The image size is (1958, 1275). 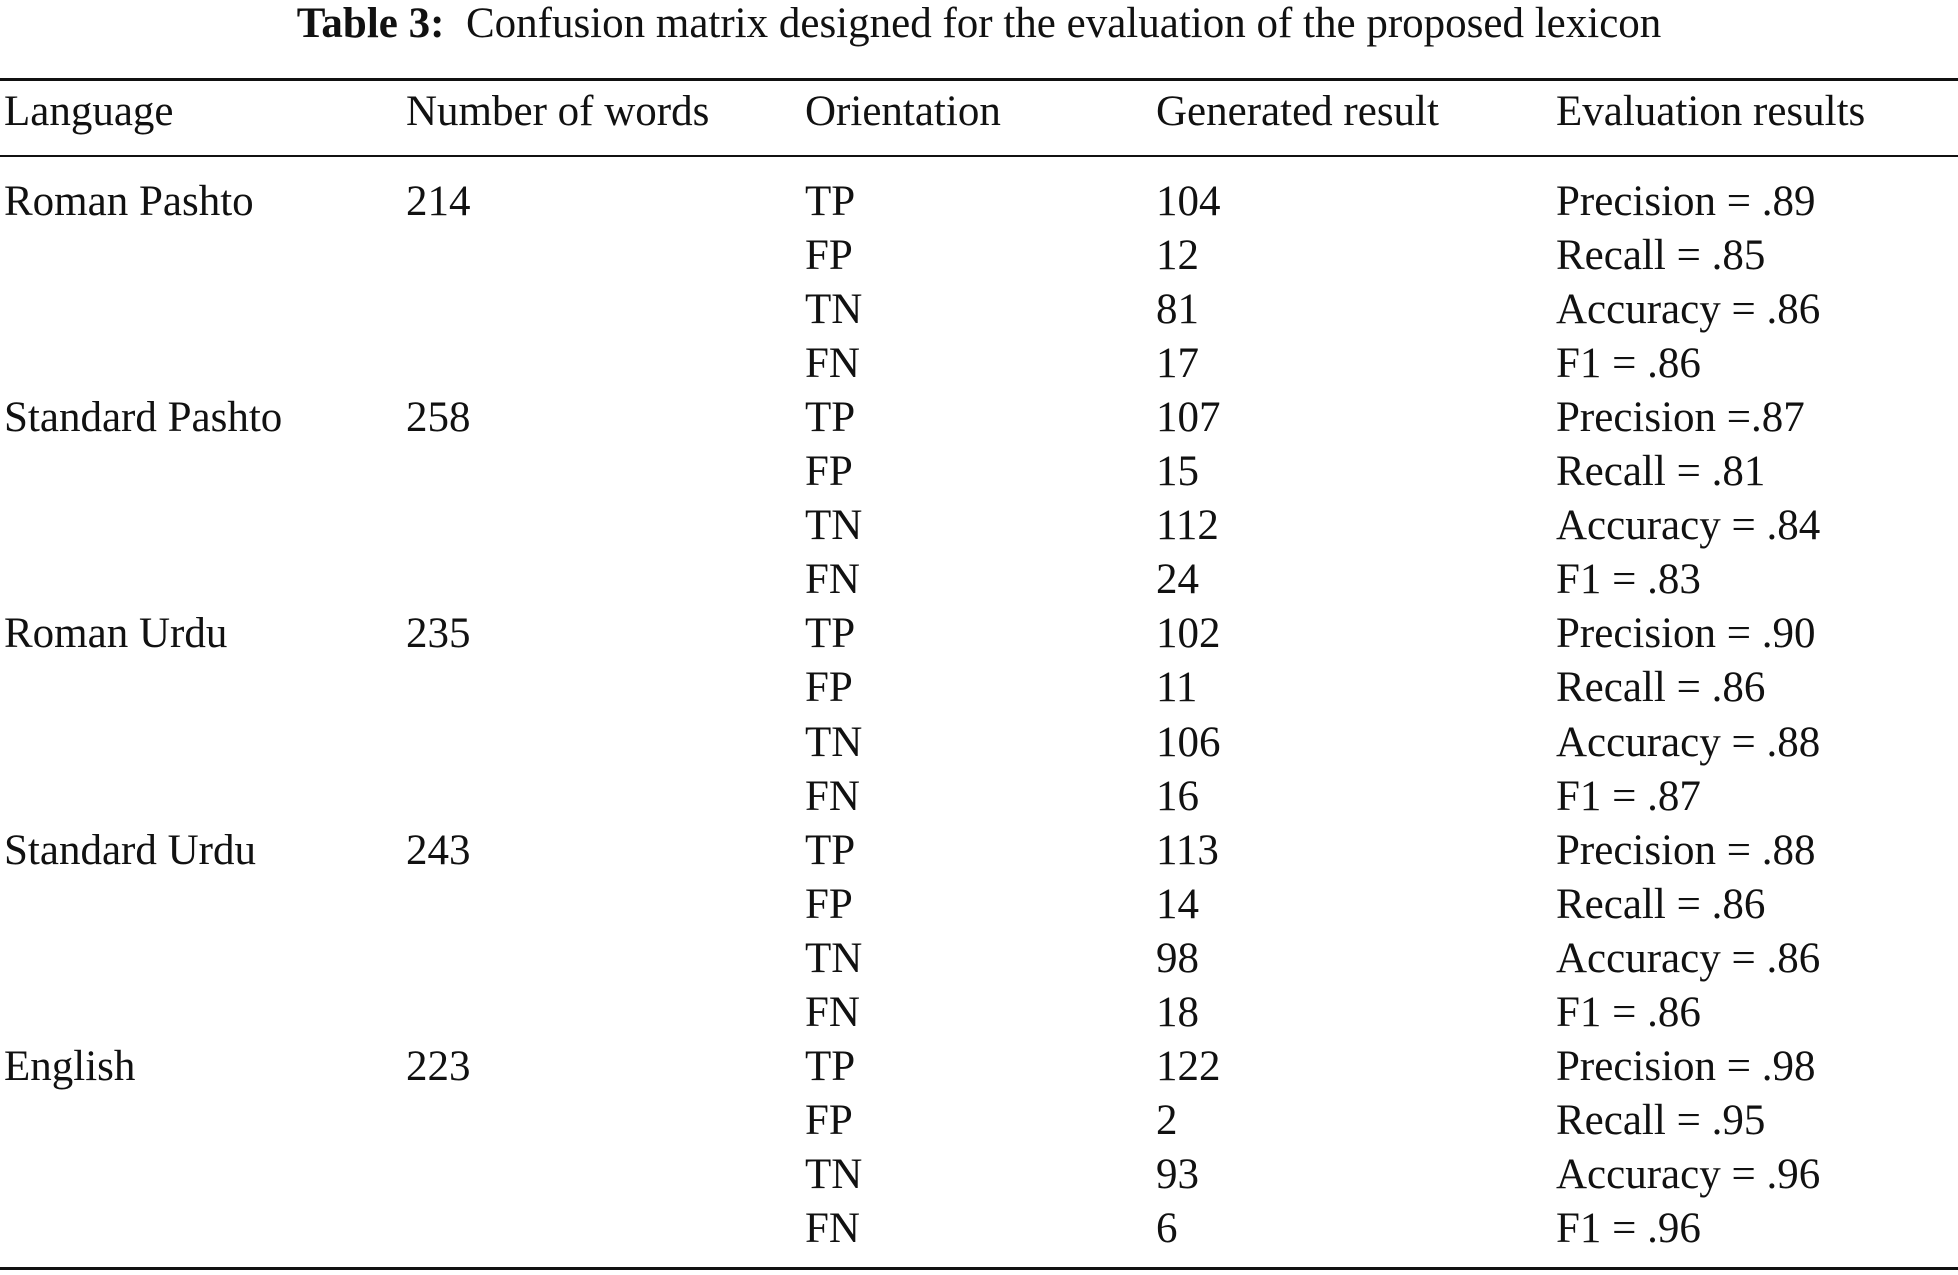 I want to click on cell-generated-result: 81, so click(x=1177, y=309).